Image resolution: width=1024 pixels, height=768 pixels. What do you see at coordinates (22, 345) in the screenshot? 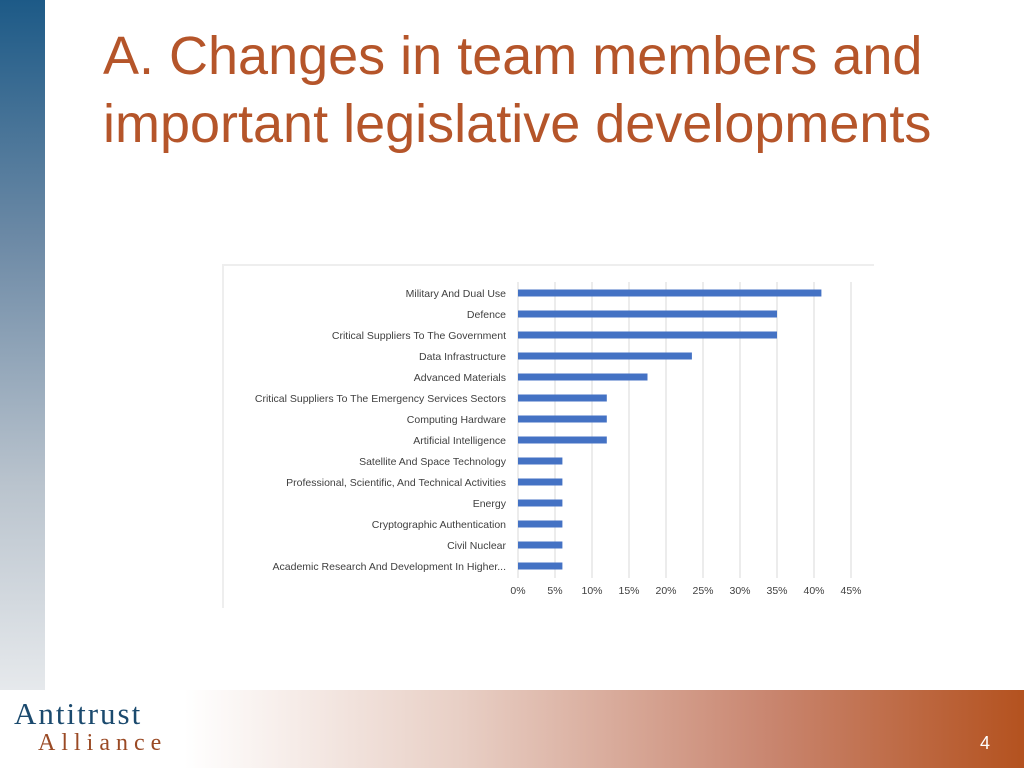
I see `left-accent-bar` at bounding box center [22, 345].